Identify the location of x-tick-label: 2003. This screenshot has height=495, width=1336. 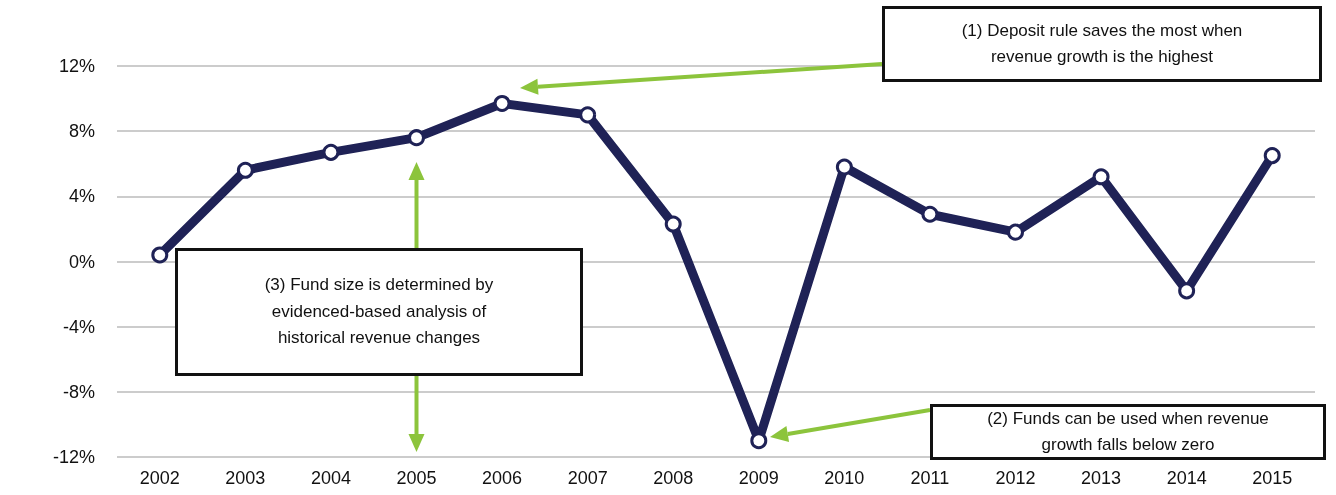
(245, 478).